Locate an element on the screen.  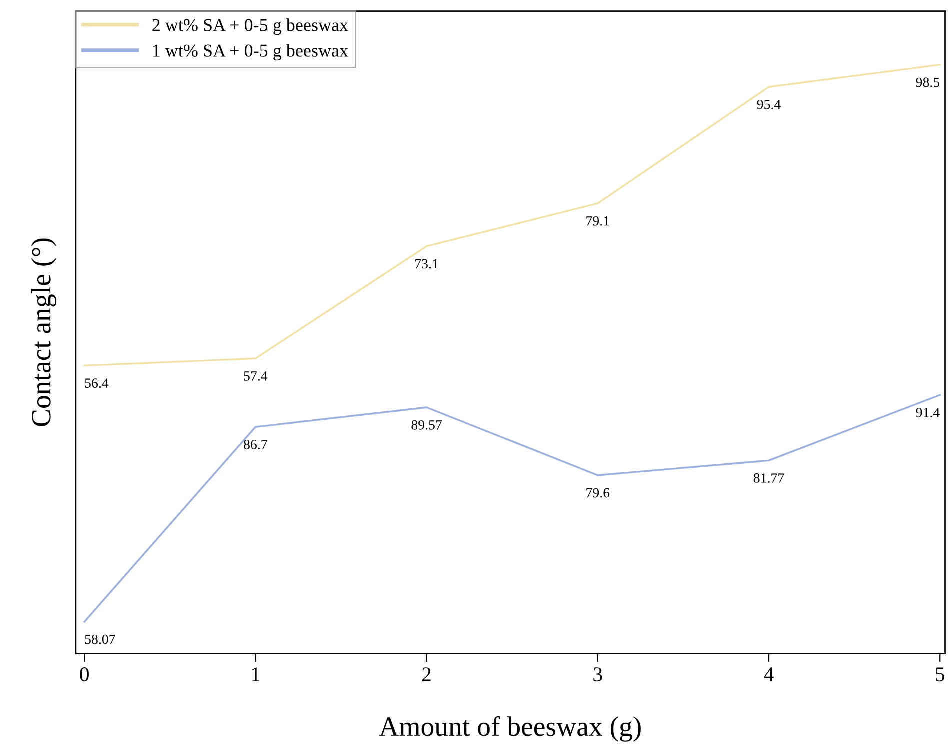
x-tick-label: 0 is located at coordinates (84, 675).